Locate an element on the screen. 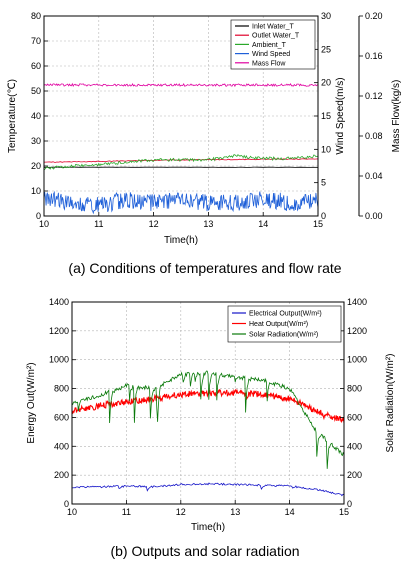  y3-tick-label: 0.04 is located at coordinates (374, 176).